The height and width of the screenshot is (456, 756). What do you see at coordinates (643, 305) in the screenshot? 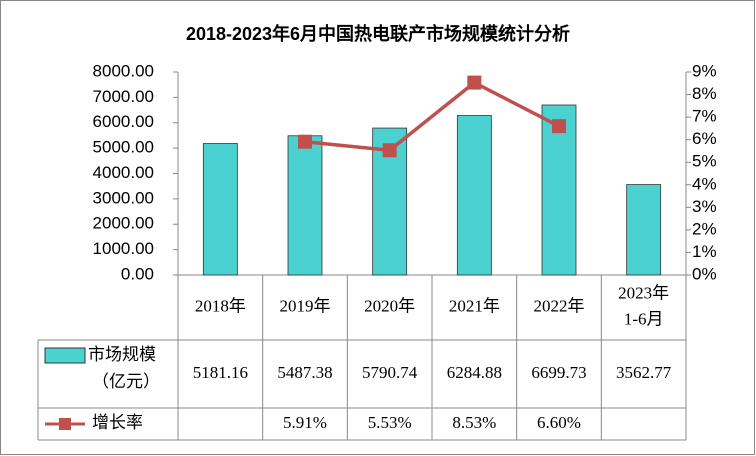
I see `x-tick-label: 2023年 1-6月` at bounding box center [643, 305].